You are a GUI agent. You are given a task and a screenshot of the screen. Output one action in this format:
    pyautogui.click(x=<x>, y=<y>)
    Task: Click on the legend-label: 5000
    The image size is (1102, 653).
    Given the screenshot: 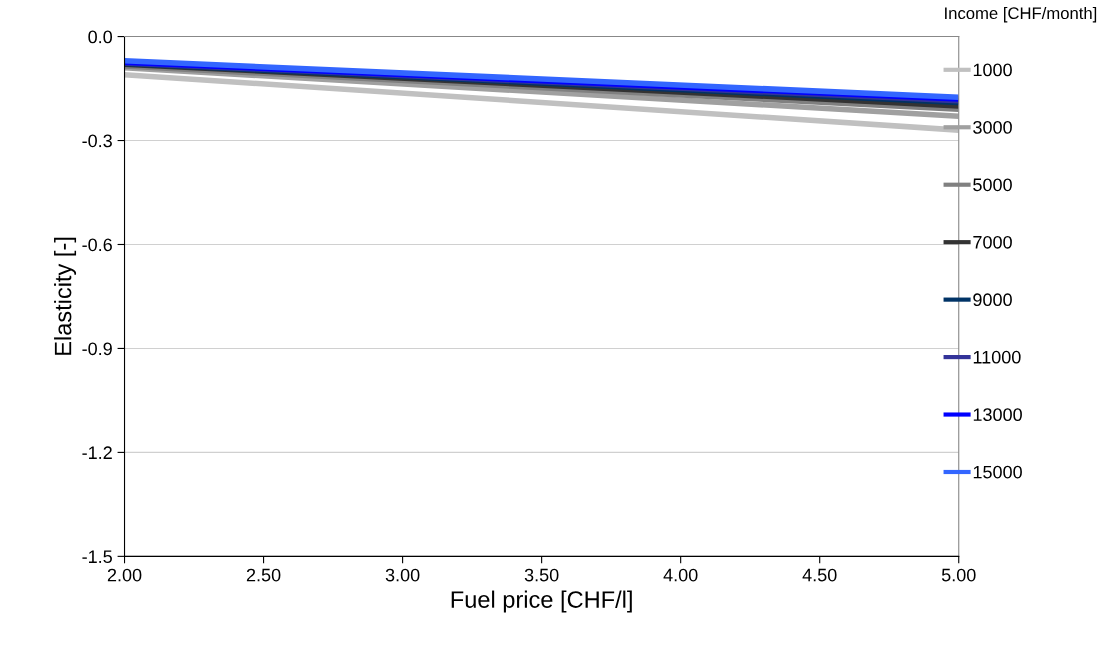 What is the action you would take?
    pyautogui.click(x=992, y=185)
    